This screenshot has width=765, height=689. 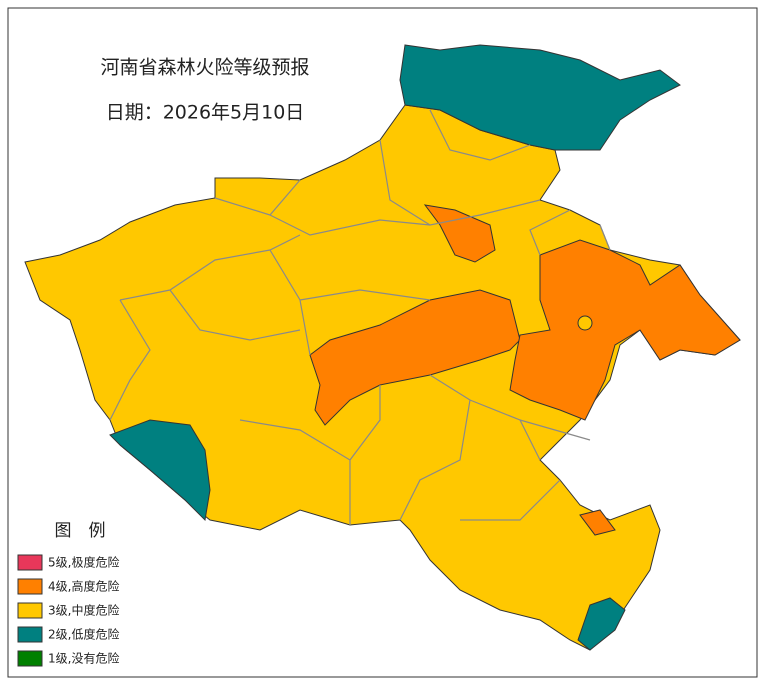 I want to click on legend-label: 4级,高度危险, so click(x=83, y=586).